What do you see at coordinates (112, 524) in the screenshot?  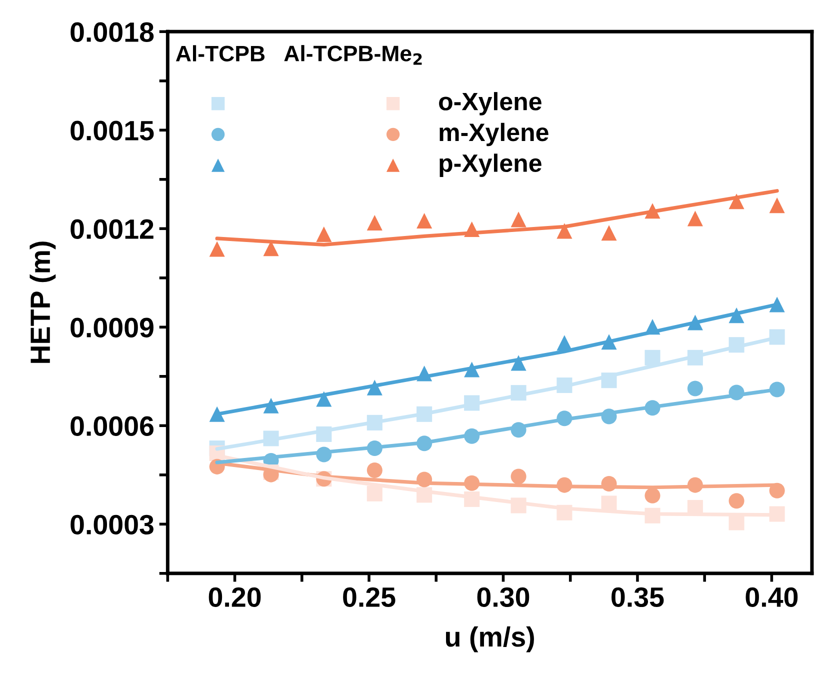 I see `y-tick-label: 0.0003` at bounding box center [112, 524].